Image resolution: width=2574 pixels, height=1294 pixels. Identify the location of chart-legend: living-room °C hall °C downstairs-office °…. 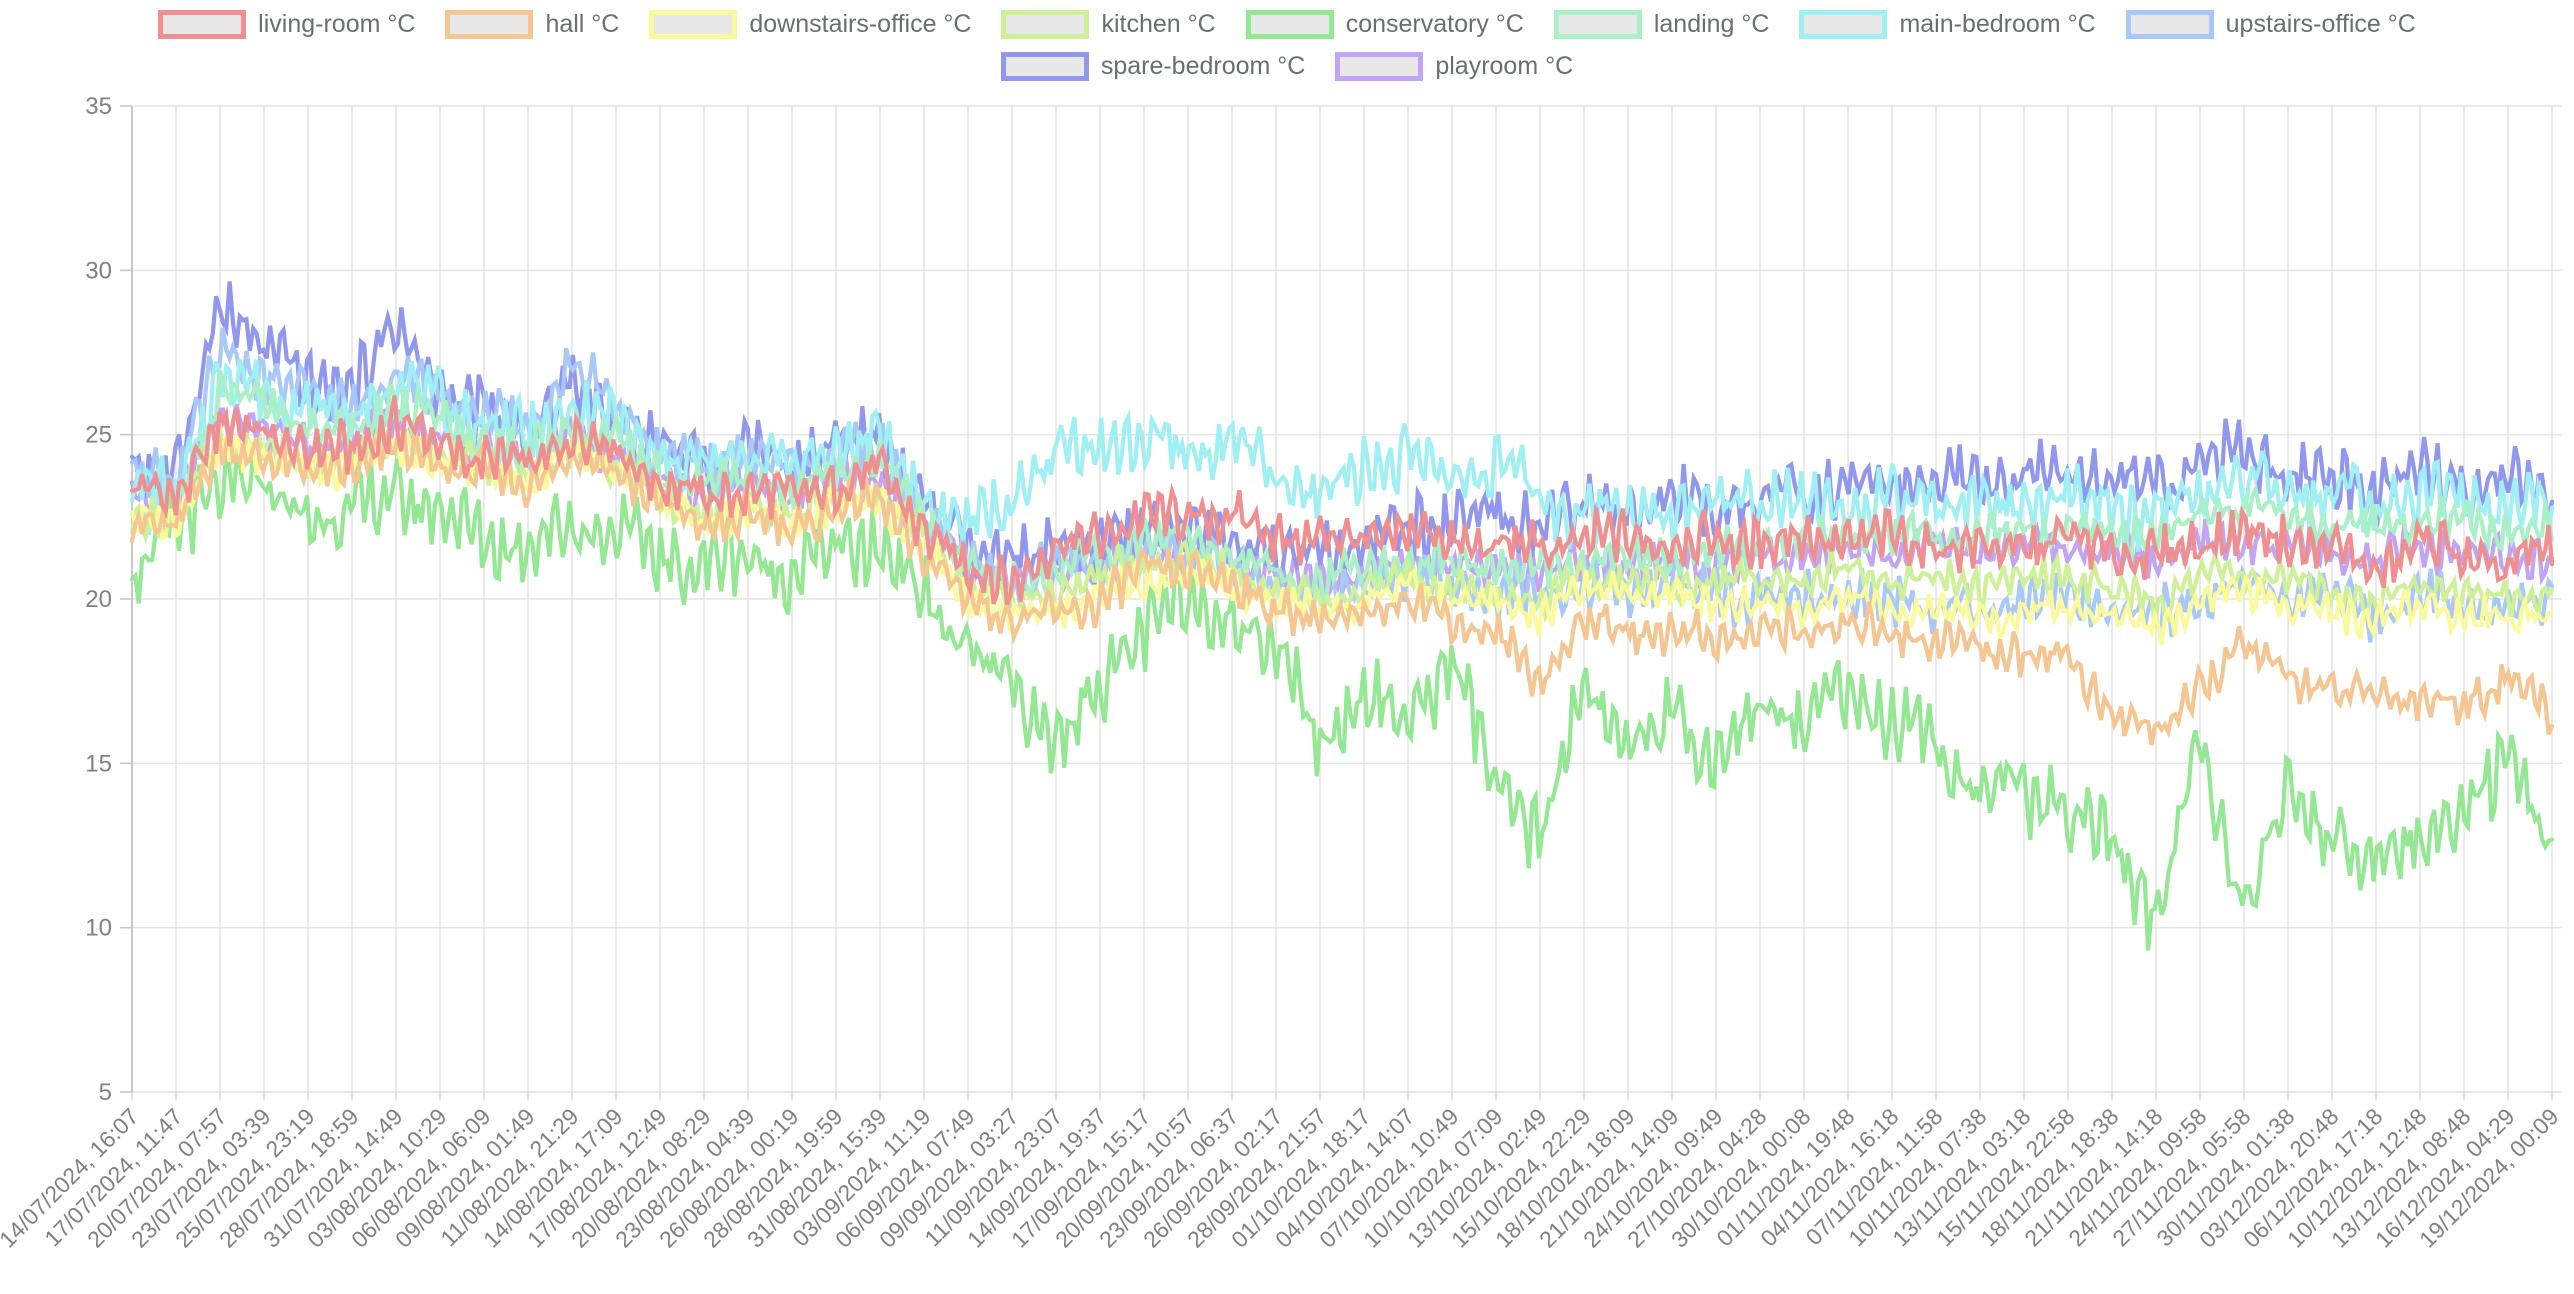
(1287, 45).